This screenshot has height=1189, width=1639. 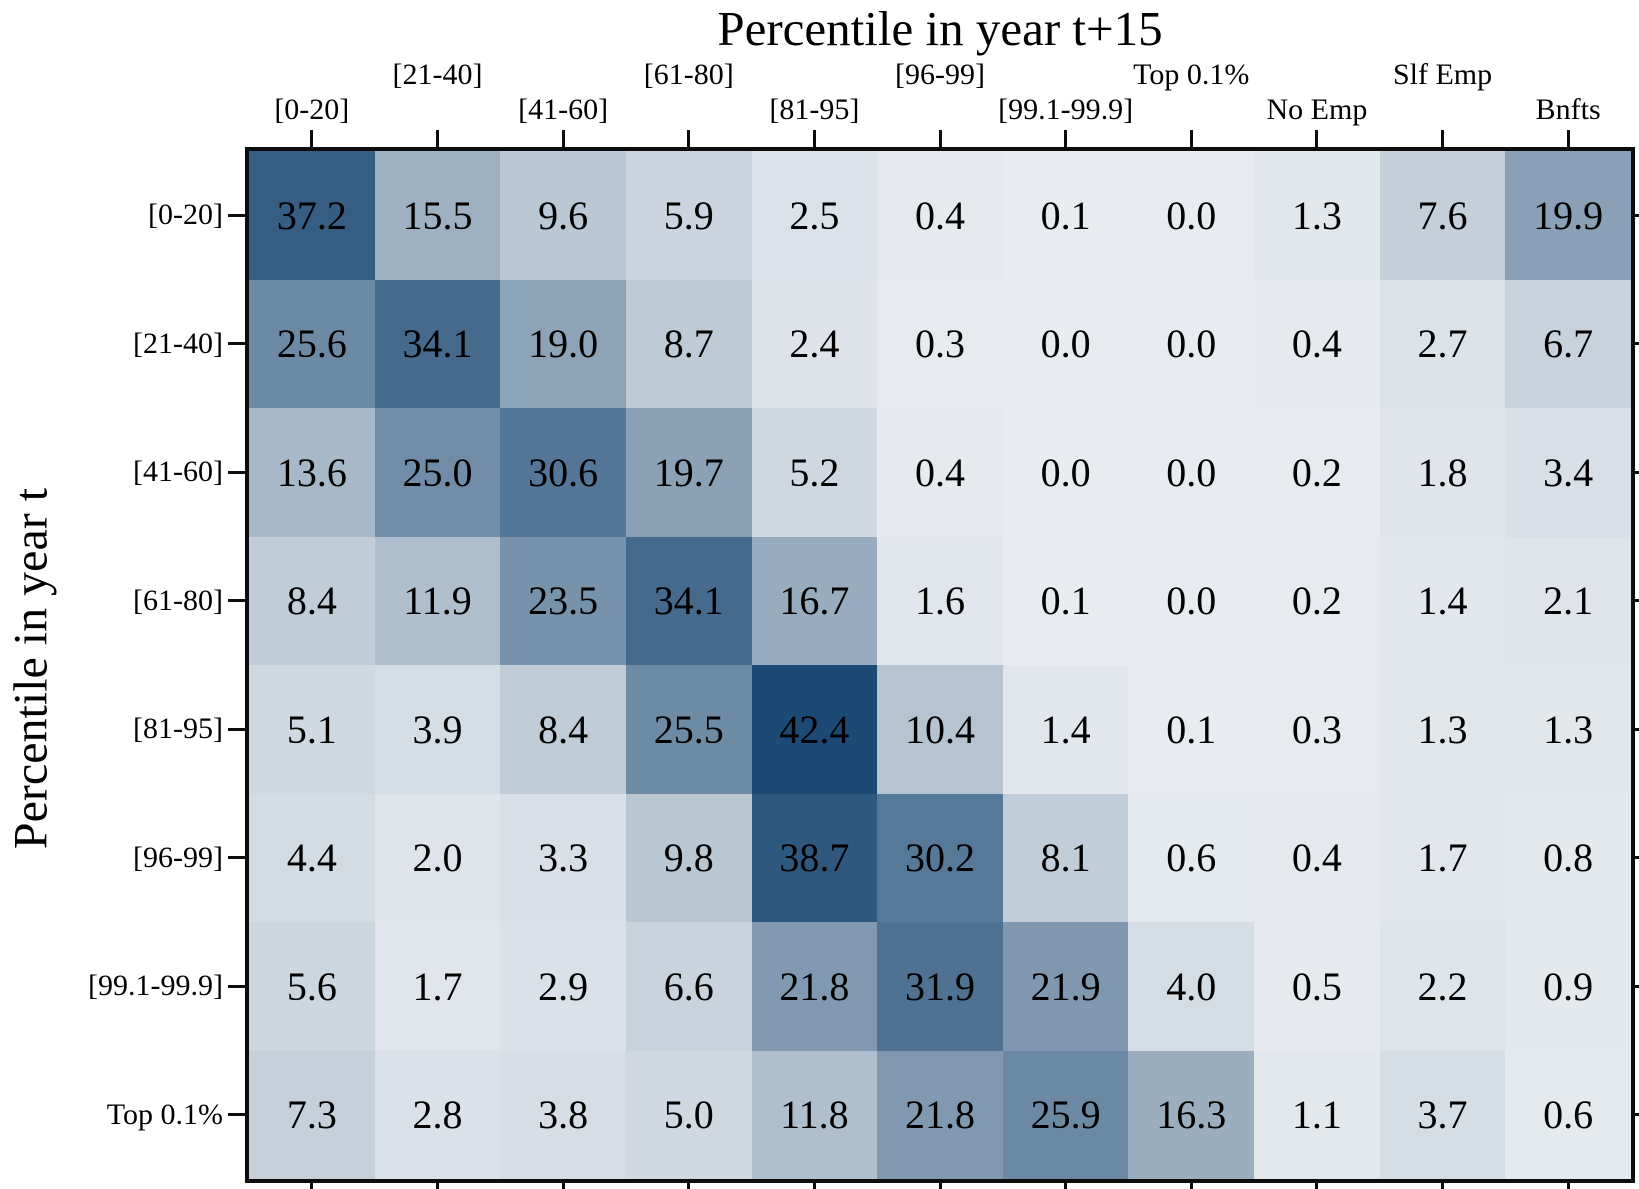 I want to click on cell-value: 11.9, so click(x=437, y=601).